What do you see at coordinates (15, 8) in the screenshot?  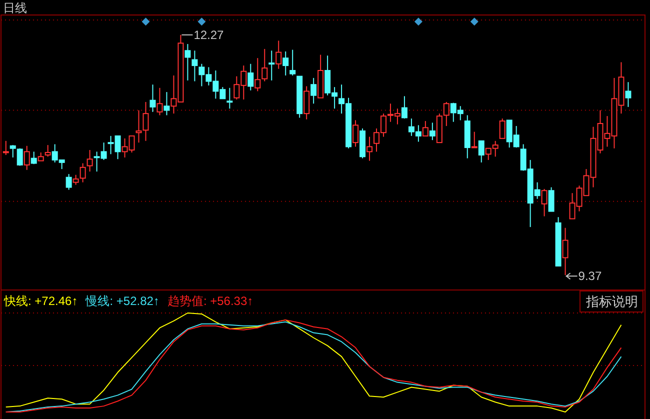 I see `text: 日线` at bounding box center [15, 8].